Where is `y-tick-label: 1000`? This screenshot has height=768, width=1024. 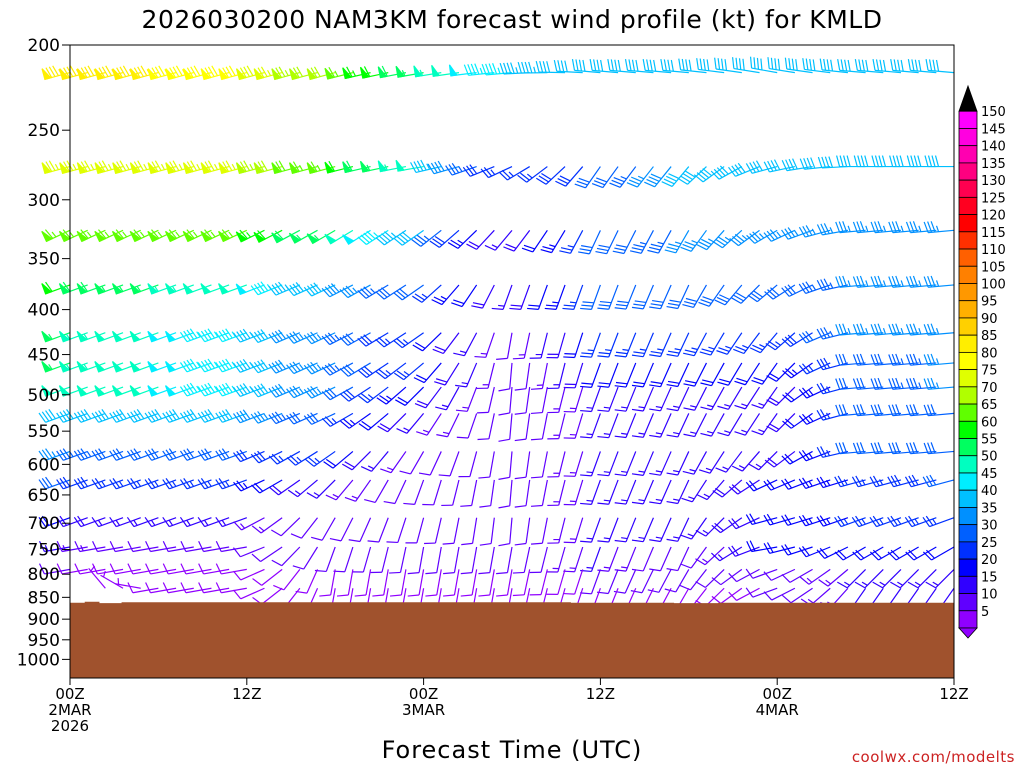 y-tick-label: 1000 is located at coordinates (38, 660).